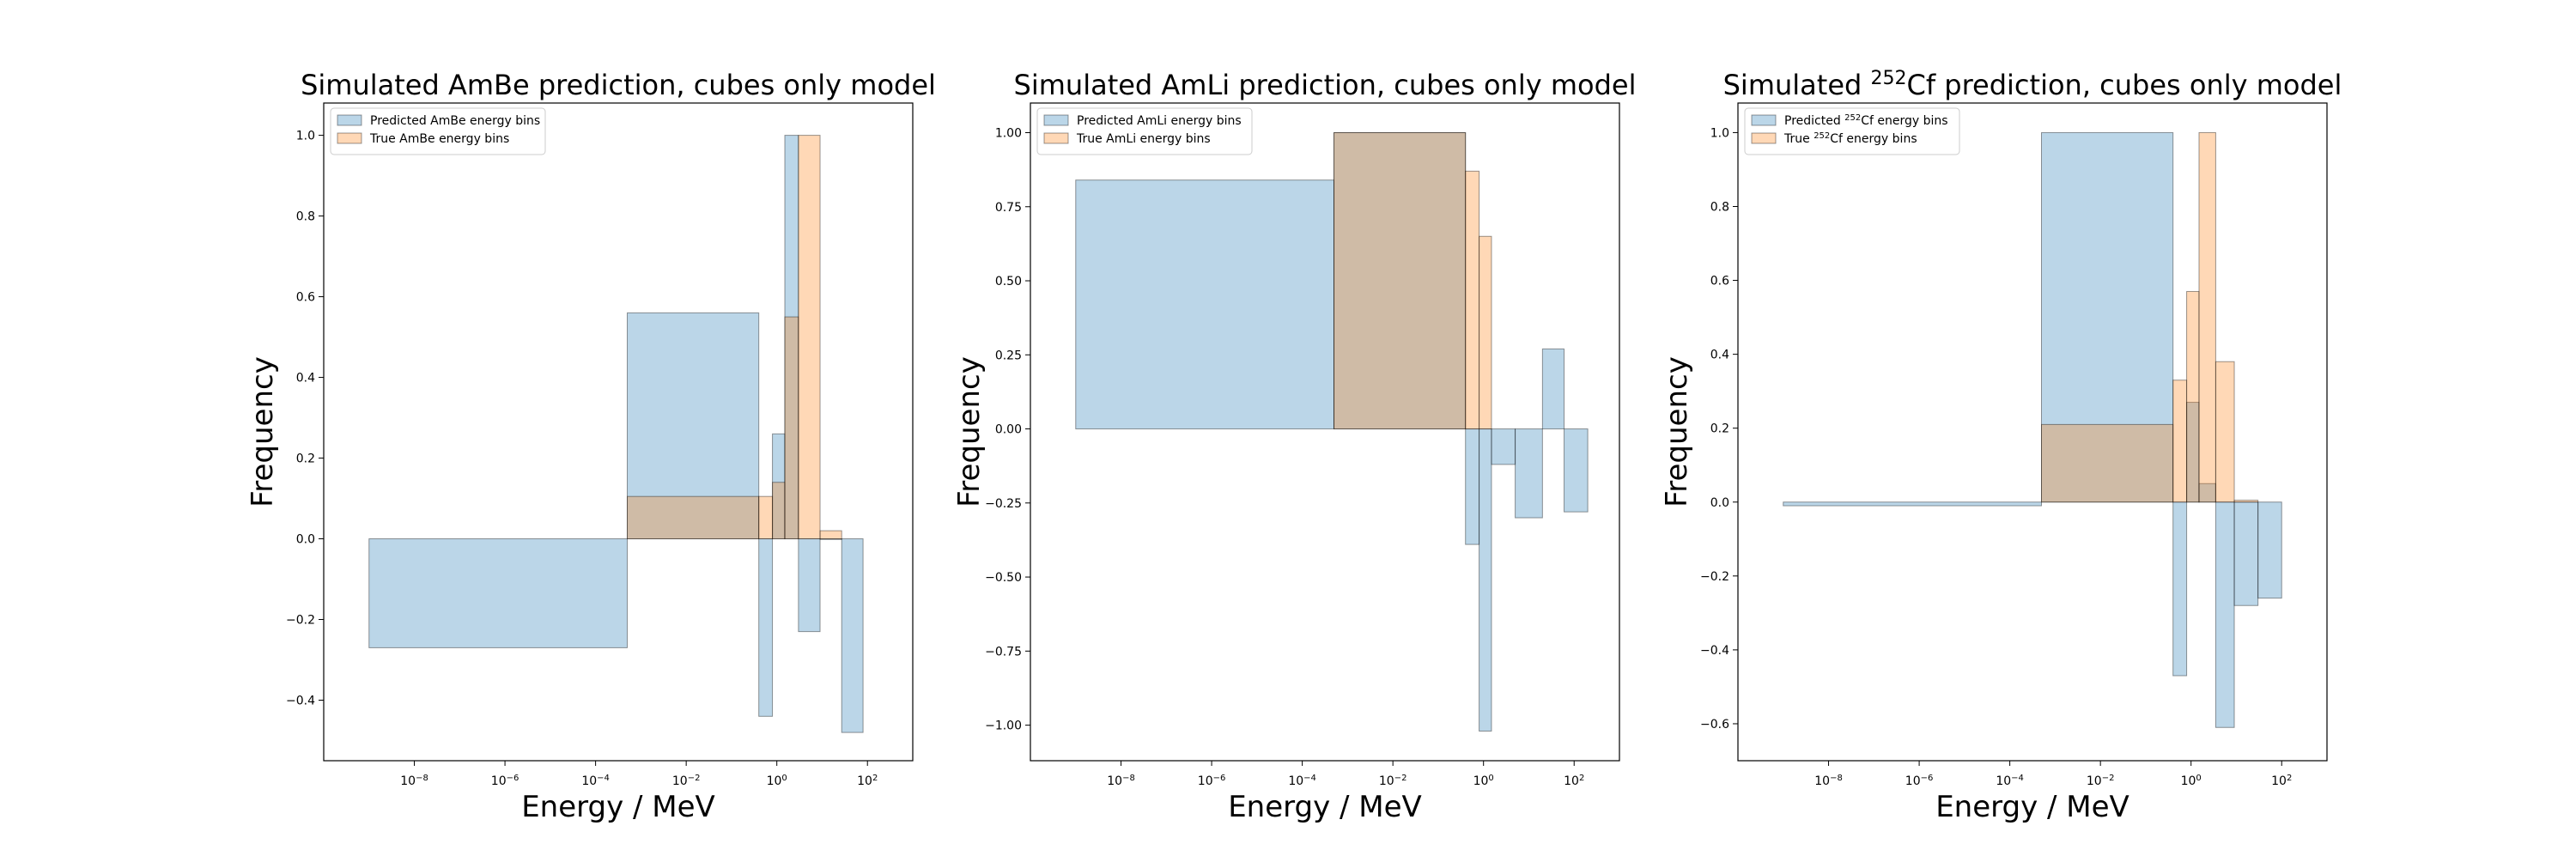 This screenshot has width=2576, height=850. What do you see at coordinates (1003, 578) in the screenshot?
I see `y-tick-label: −0.50` at bounding box center [1003, 578].